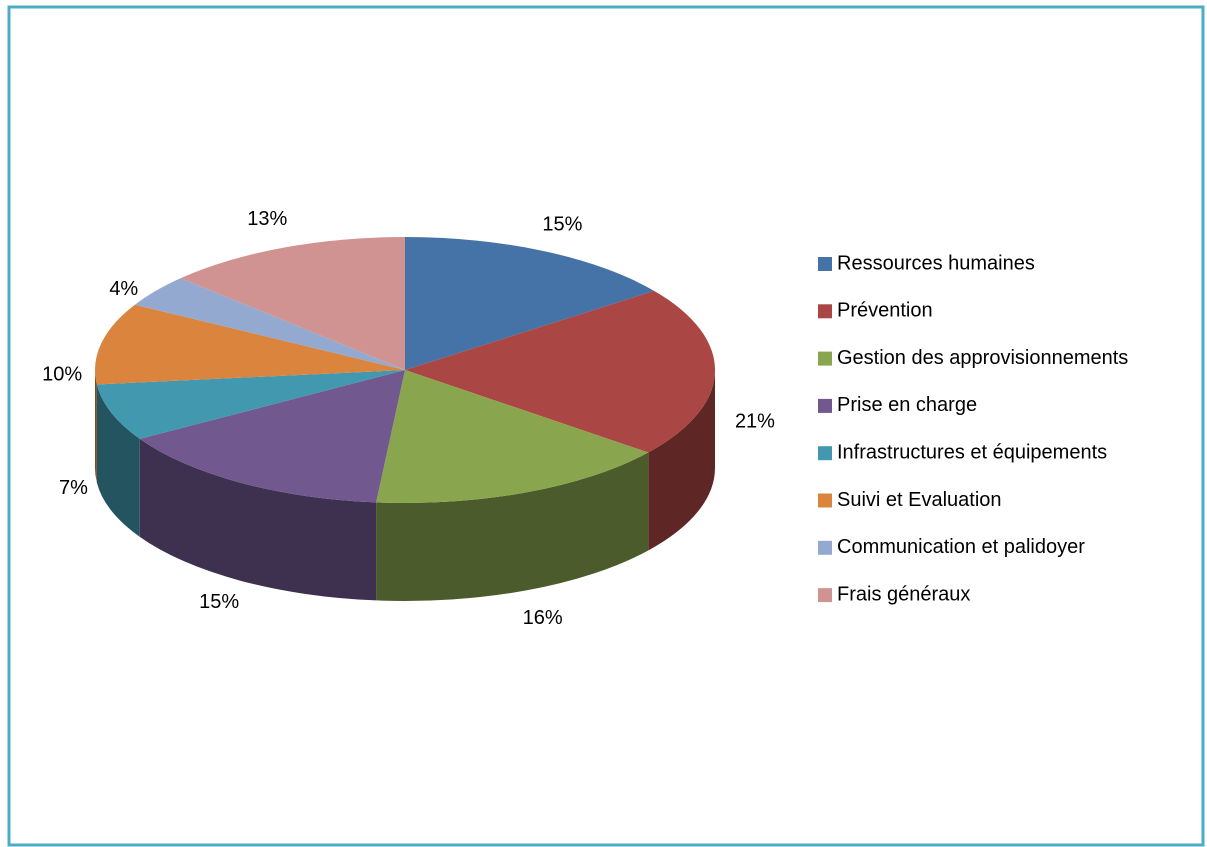  What do you see at coordinates (73, 488) in the screenshot?
I see `data-label: 7%` at bounding box center [73, 488].